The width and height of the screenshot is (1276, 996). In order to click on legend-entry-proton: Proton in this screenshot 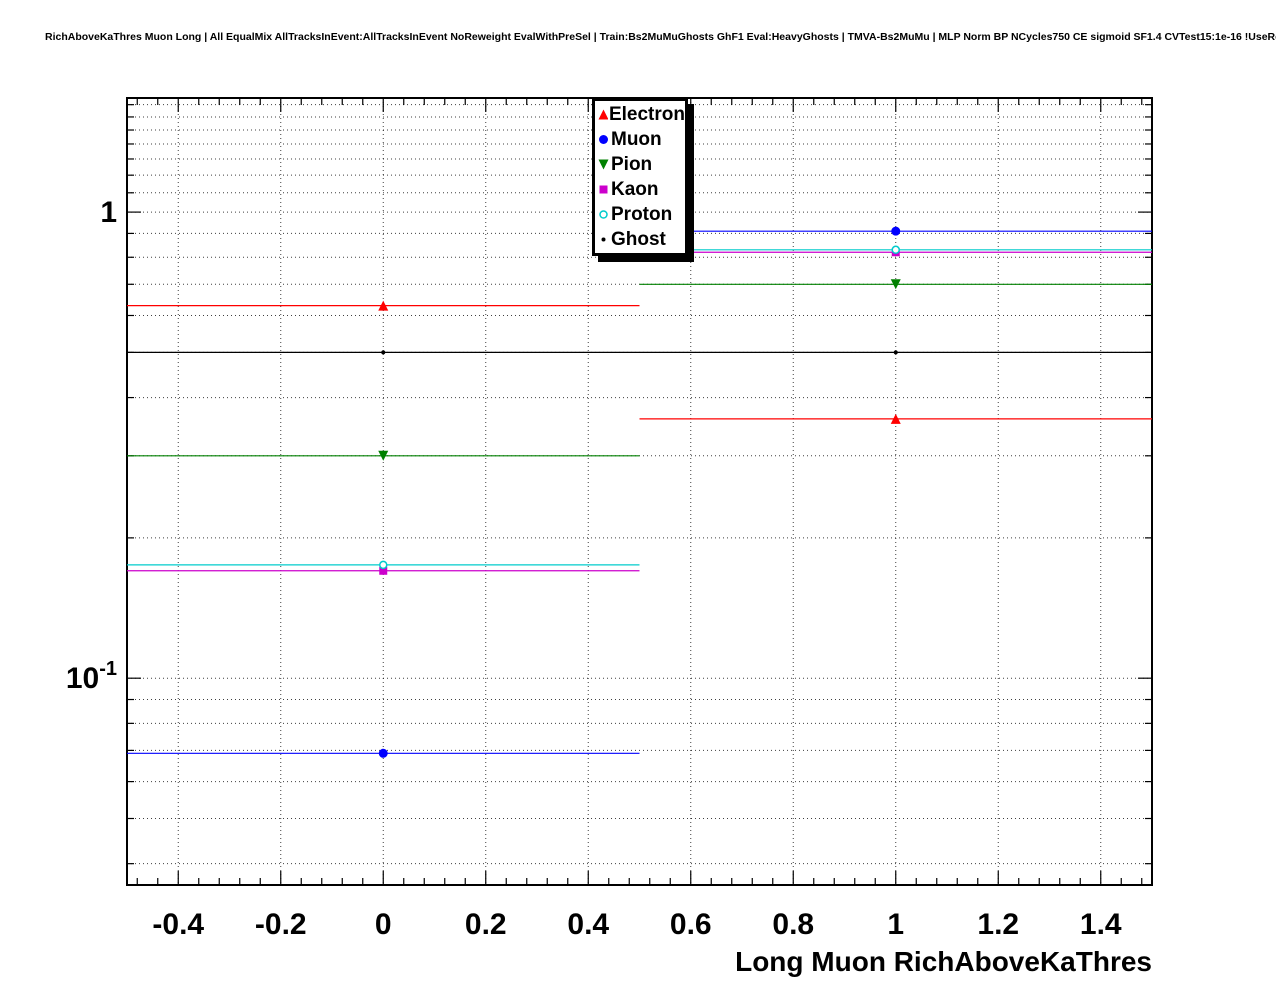, I will do `click(641, 214)`.